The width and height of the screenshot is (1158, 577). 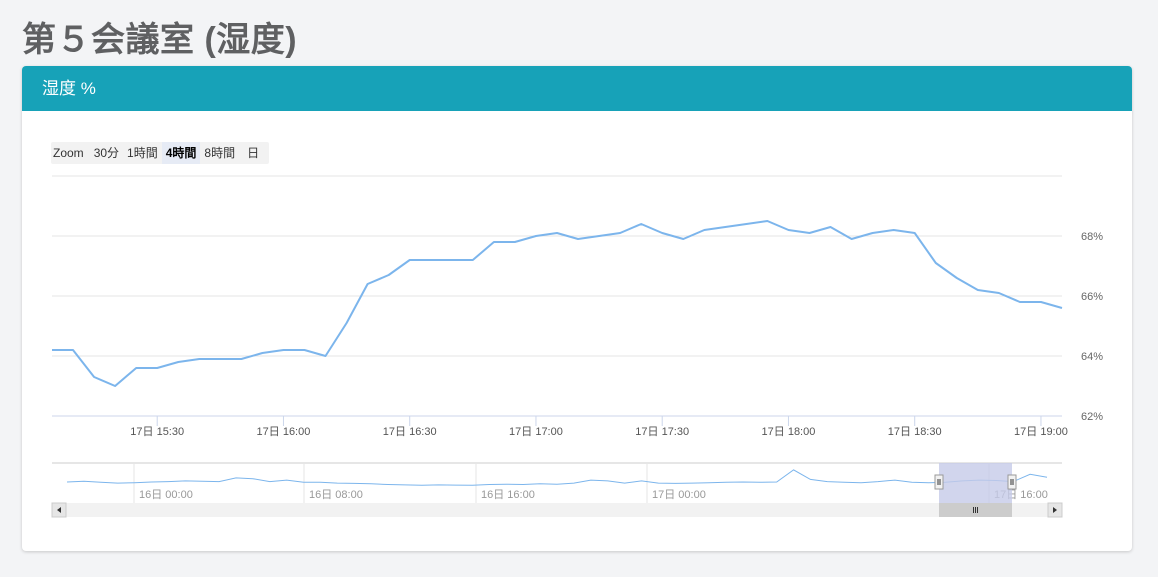 I want to click on chevron-right-icon, so click(x=1055, y=510).